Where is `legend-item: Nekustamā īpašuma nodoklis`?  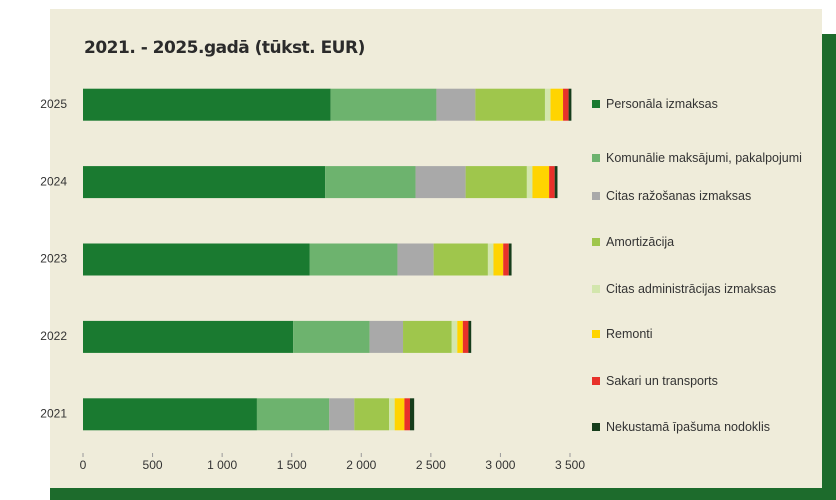 legend-item: Nekustamā īpašuma nodoklis is located at coordinates (705, 427).